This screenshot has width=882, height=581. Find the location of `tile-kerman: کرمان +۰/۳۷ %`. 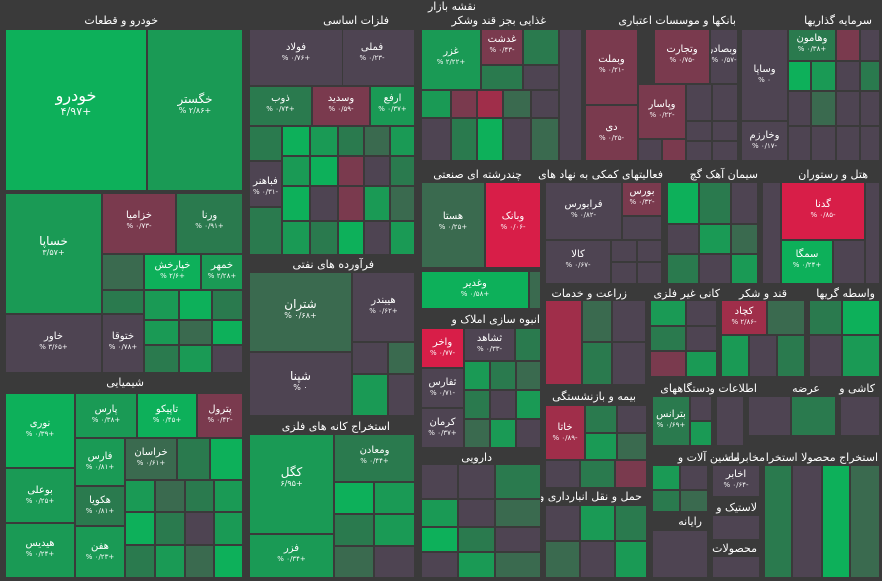

tile-kerman: کرمان +۰/۳۷ % is located at coordinates (442, 428).